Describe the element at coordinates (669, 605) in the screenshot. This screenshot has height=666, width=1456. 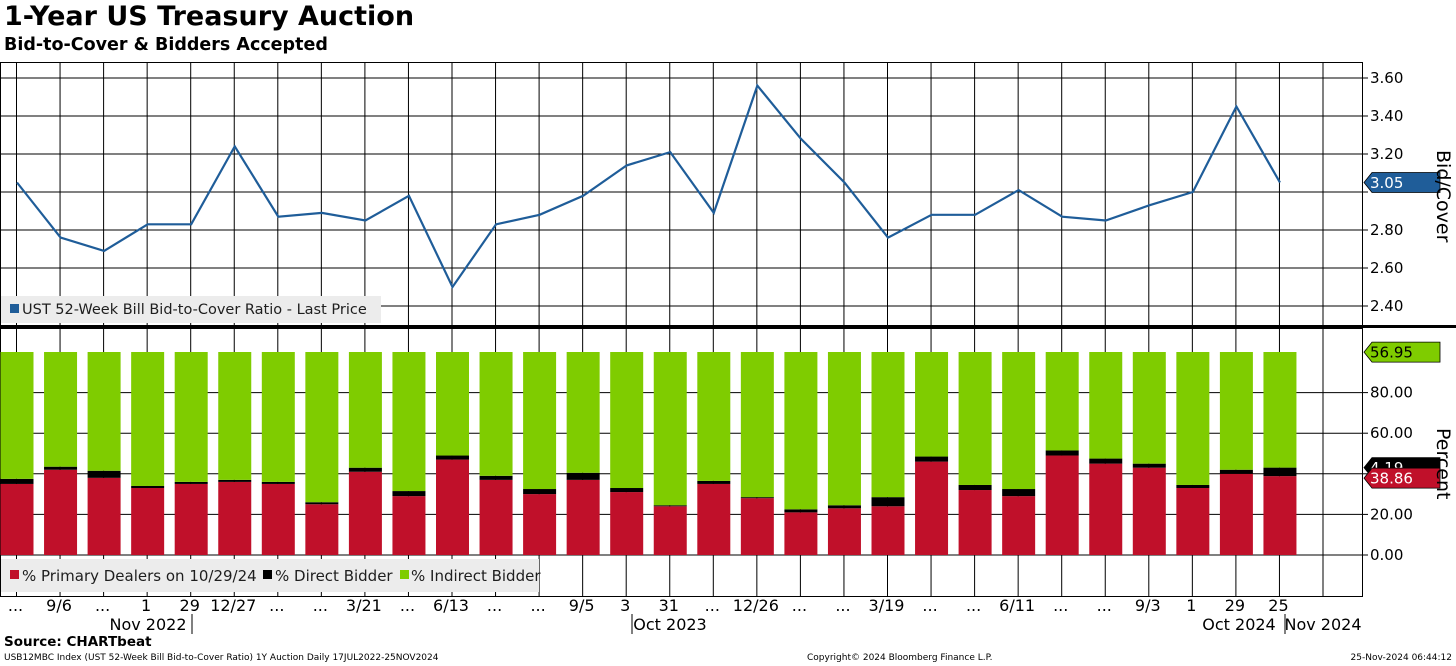
I see `x-tick-label: 31` at that location.